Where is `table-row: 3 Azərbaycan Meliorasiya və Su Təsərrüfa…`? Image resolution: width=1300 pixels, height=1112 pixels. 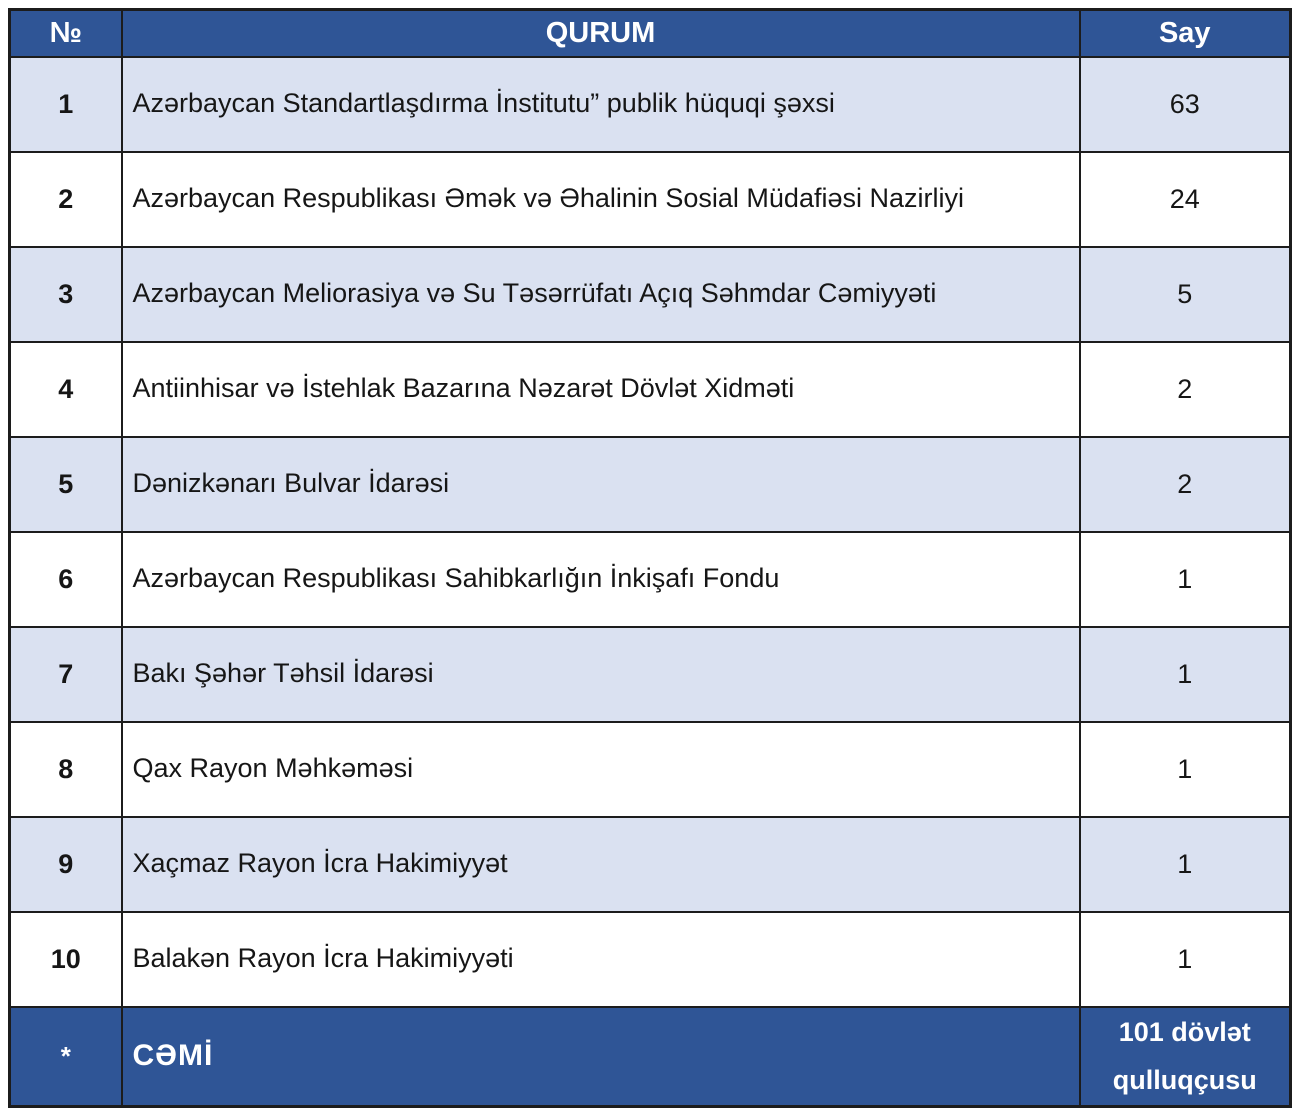 table-row: 3 Azərbaycan Meliorasiya və Su Təsərrüfa… is located at coordinates (650, 294).